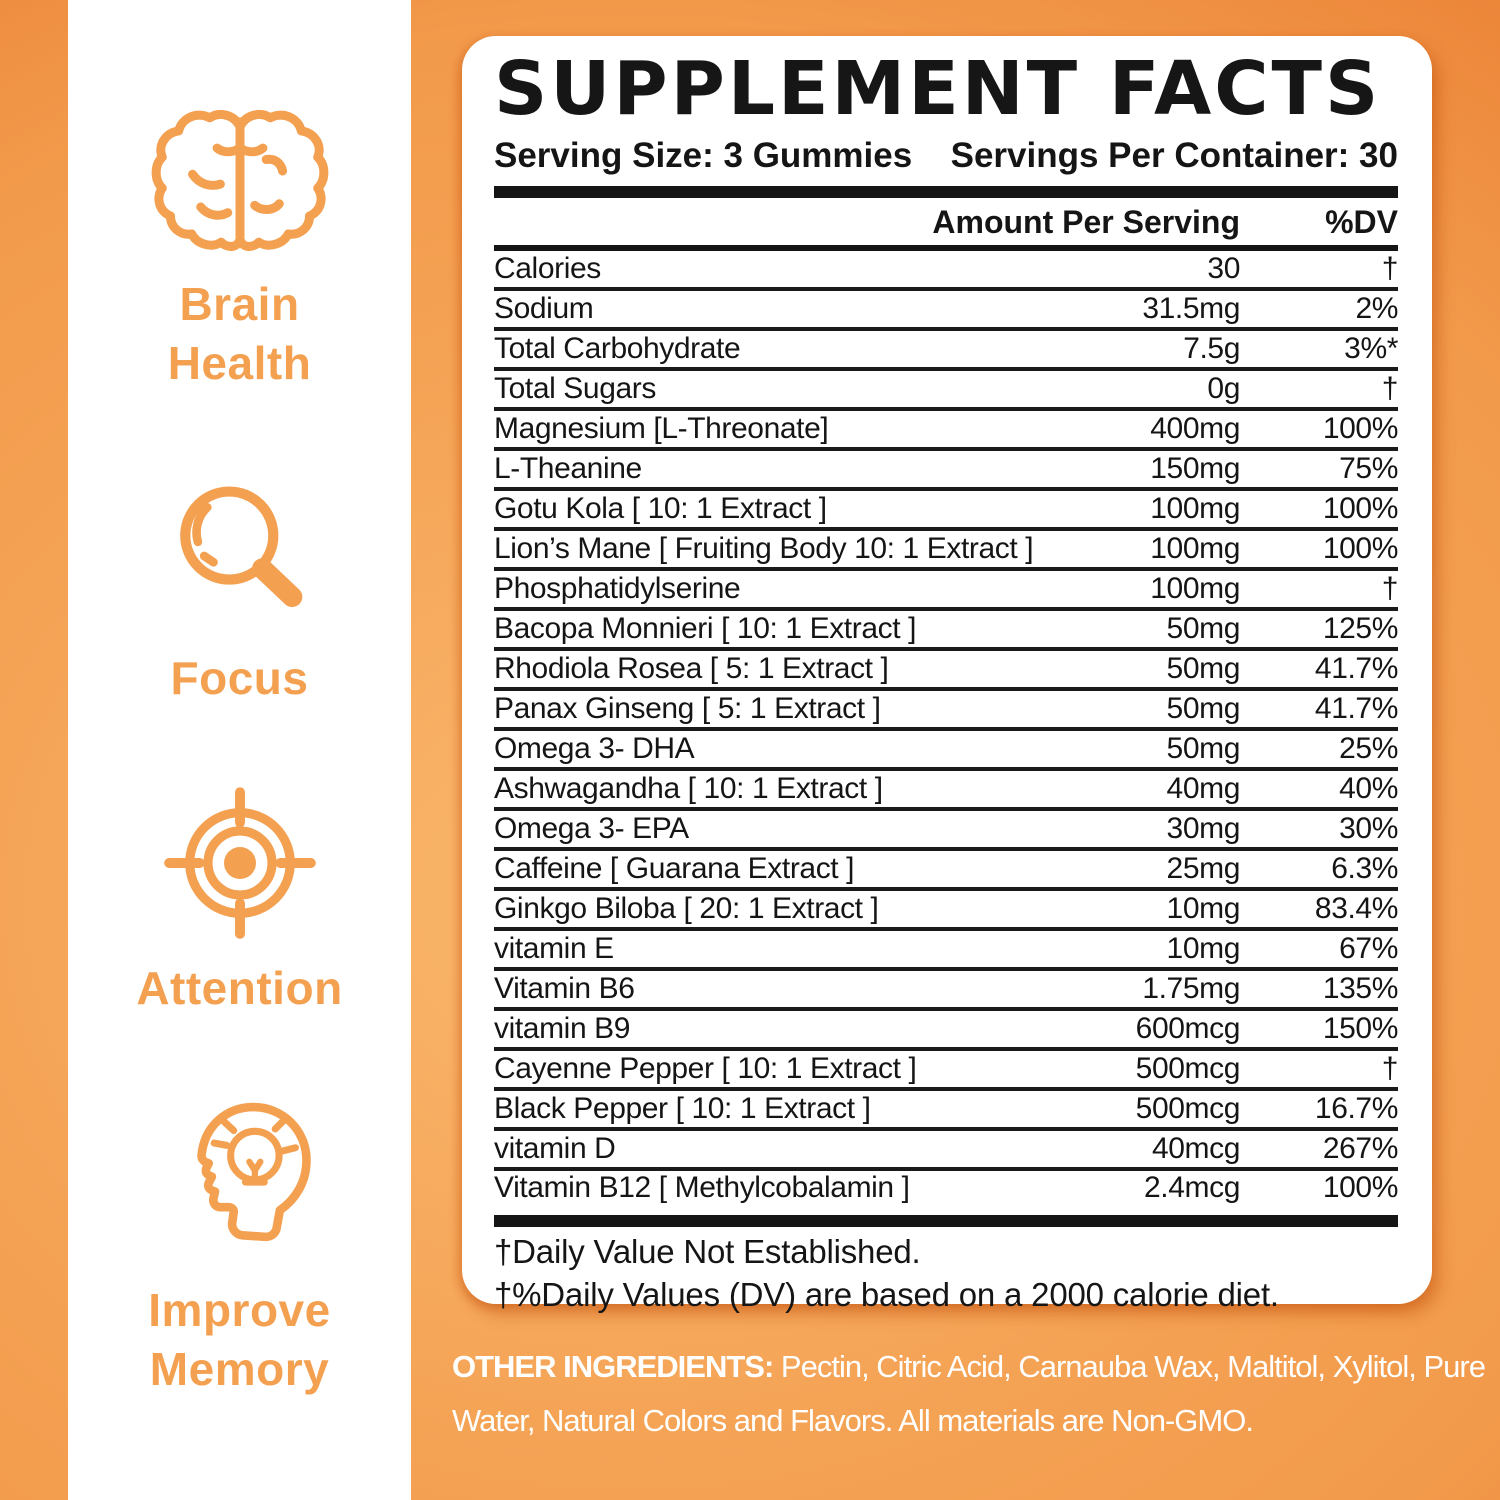 This screenshot has height=1500, width=1500. I want to click on ingredient-dv: 267%, so click(1360, 1148).